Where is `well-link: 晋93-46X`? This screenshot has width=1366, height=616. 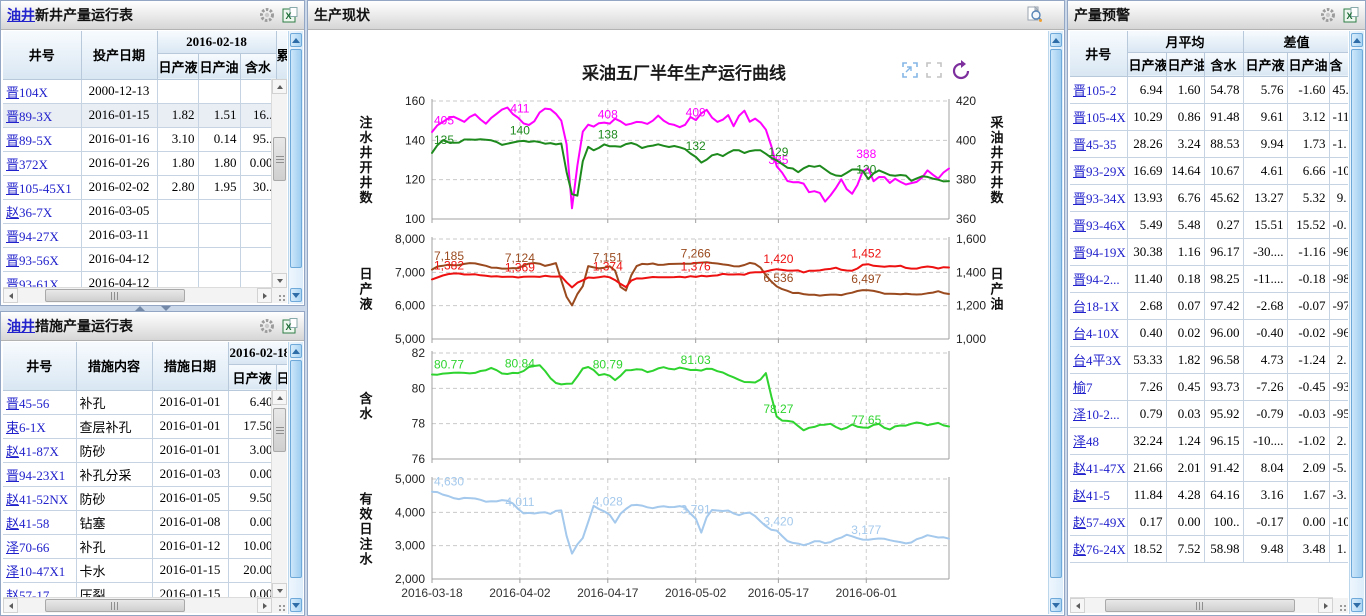
well-link: 晋93-46X is located at coordinates (1099, 225).